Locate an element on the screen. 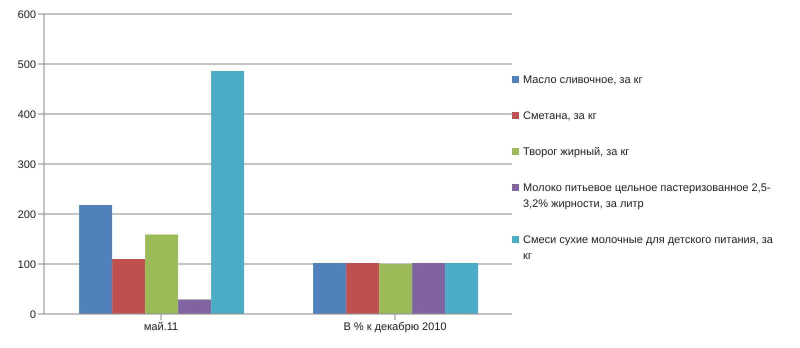 This screenshot has height=348, width=800. y-tick-label: 0 is located at coordinates (33, 314).